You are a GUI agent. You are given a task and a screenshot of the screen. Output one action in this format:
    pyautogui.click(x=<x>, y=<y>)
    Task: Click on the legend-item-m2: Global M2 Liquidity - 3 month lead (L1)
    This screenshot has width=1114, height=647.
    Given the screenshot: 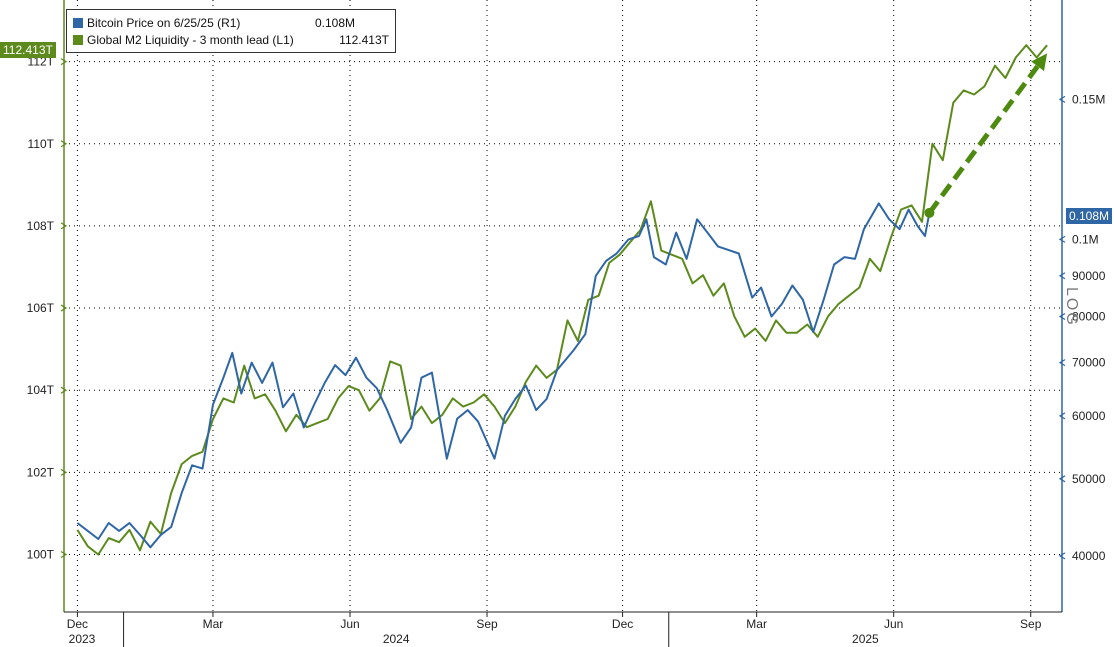 What is the action you would take?
    pyautogui.click(x=183, y=40)
    